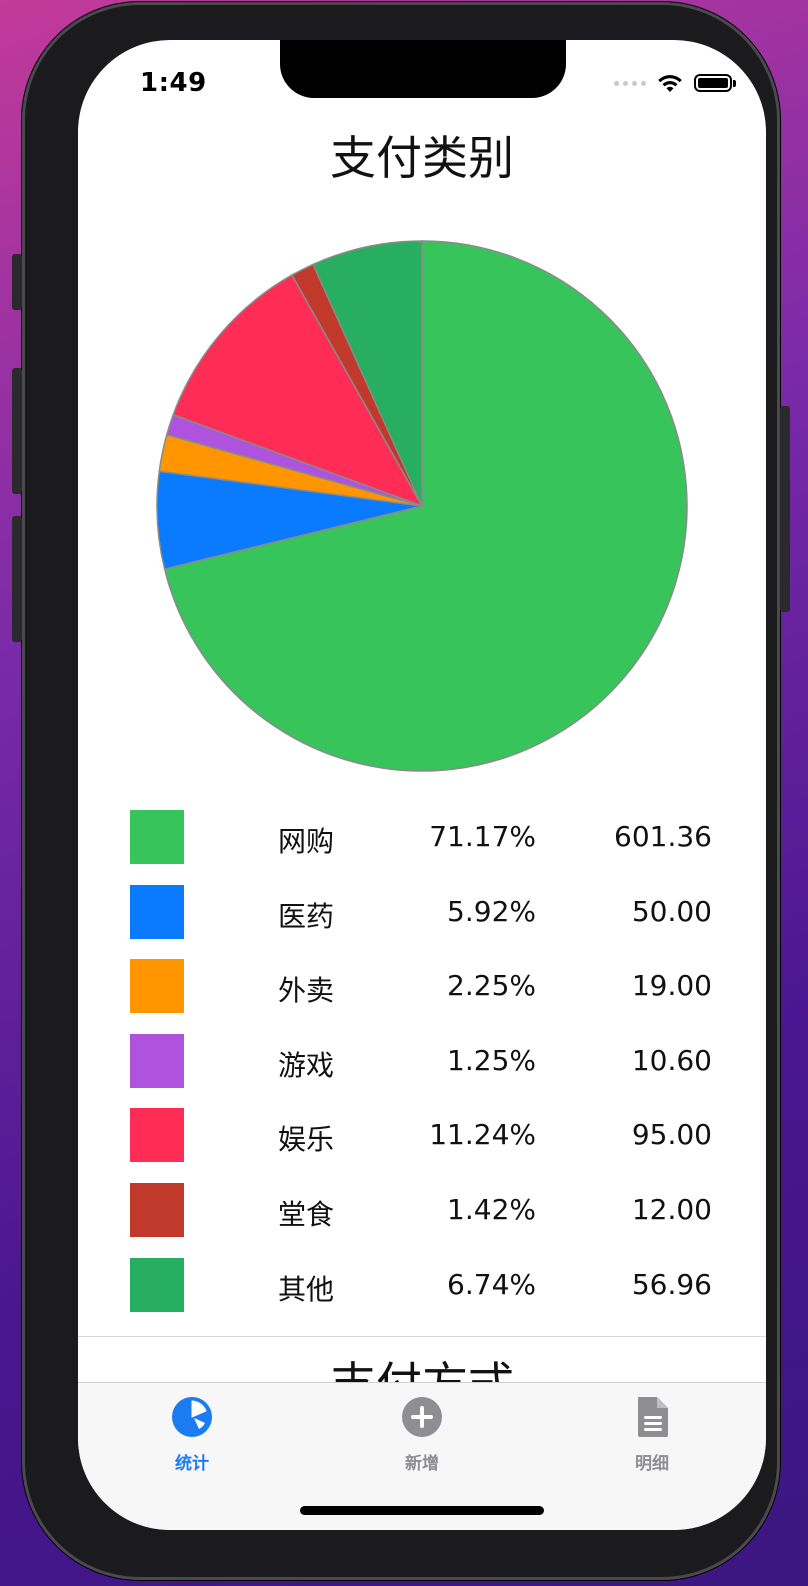  I want to click on tab-bar: 统计 新增 明细, so click(422, 1456).